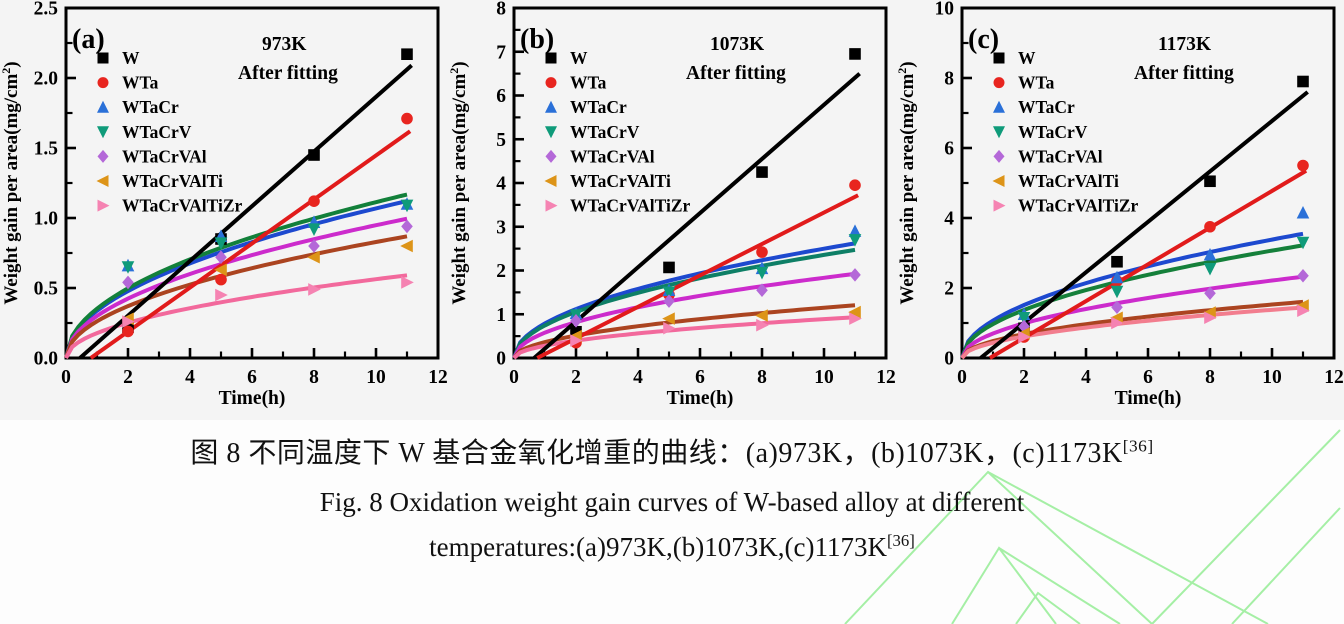 This screenshot has width=1344, height=624. What do you see at coordinates (501, 52) in the screenshot?
I see `svg-text: 7` at bounding box center [501, 52].